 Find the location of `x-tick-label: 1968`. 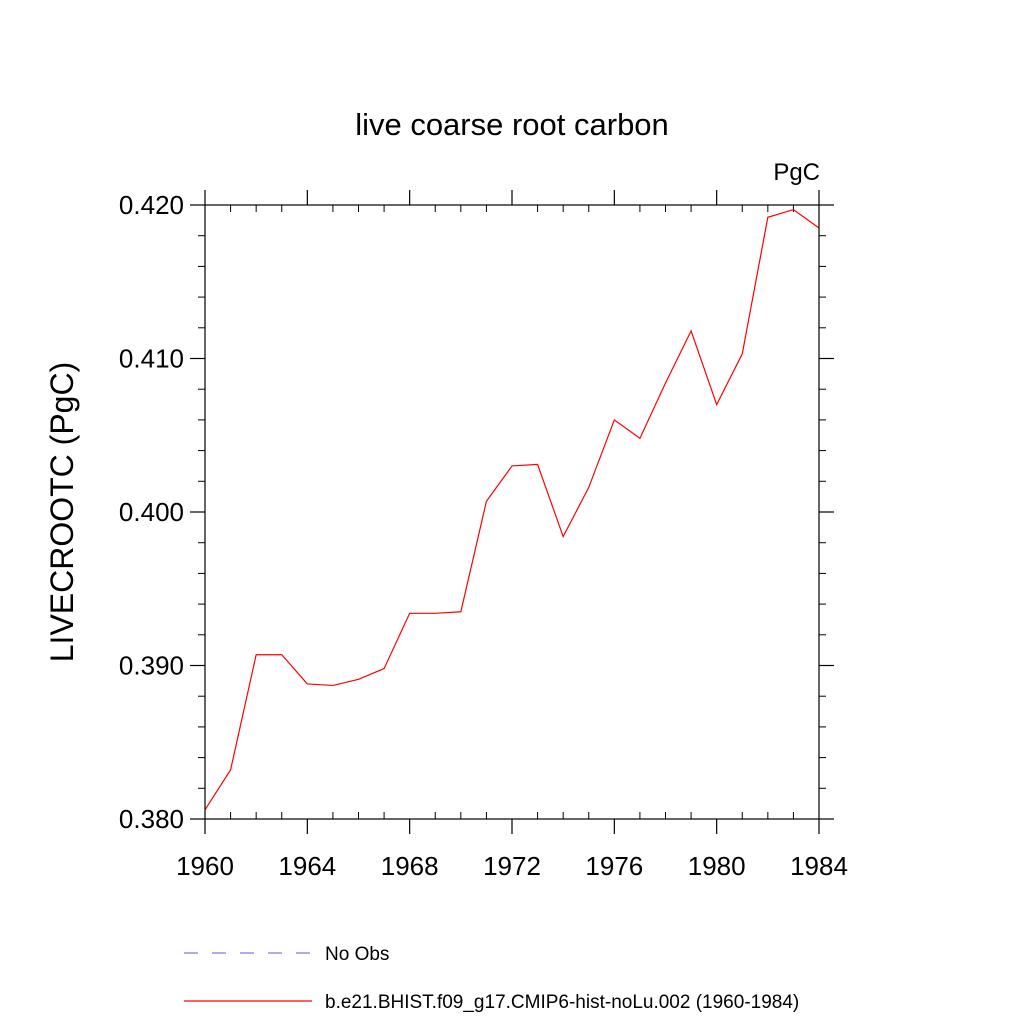

x-tick-label: 1968 is located at coordinates (410, 866).